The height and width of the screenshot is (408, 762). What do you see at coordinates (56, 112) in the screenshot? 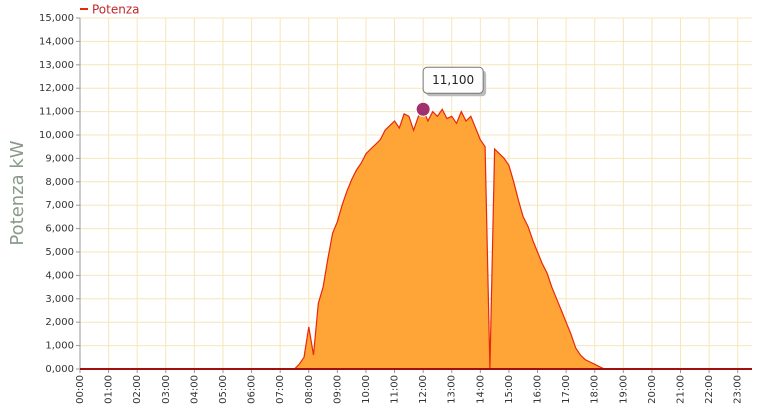
I see `y-tick-label: 11,000` at bounding box center [56, 112].